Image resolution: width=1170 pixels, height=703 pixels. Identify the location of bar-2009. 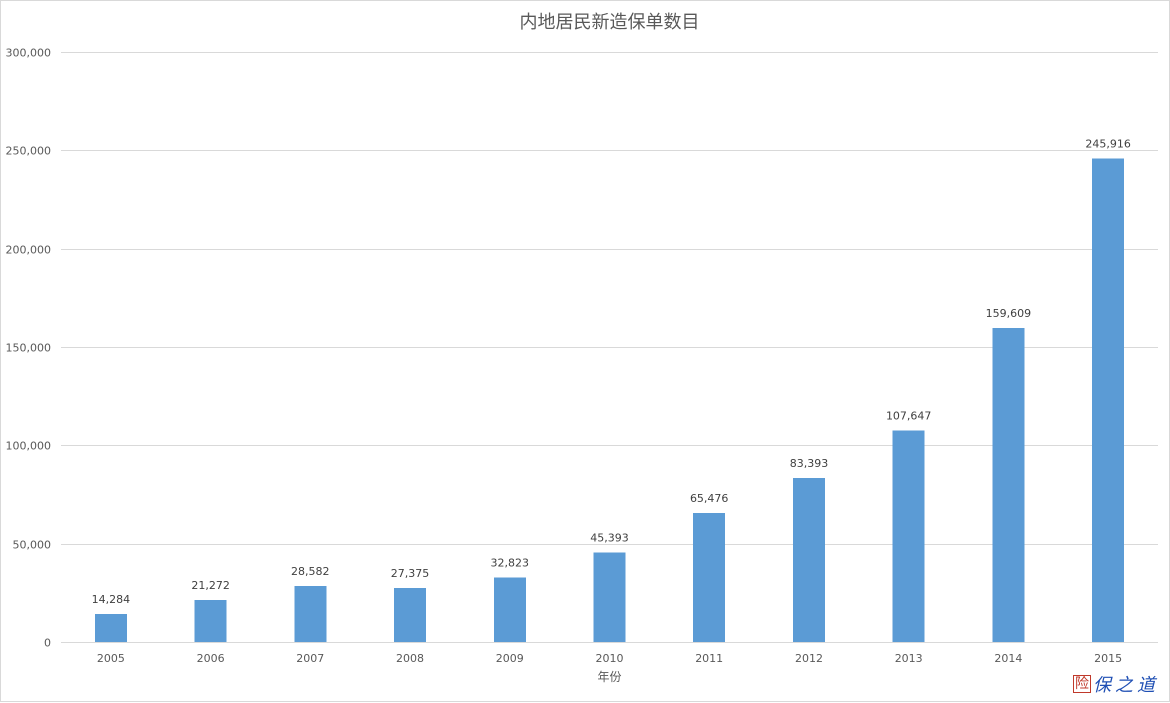
(509, 609).